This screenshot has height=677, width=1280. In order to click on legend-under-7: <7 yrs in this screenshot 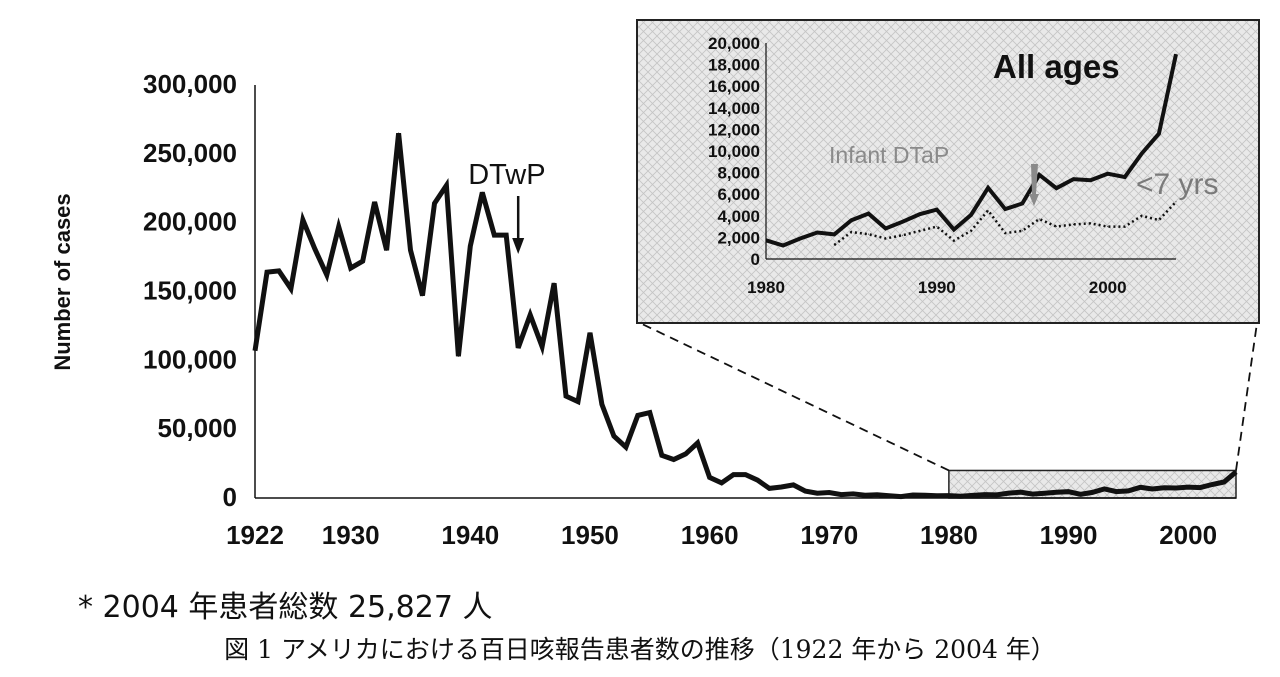, I will do `click(1177, 184)`.